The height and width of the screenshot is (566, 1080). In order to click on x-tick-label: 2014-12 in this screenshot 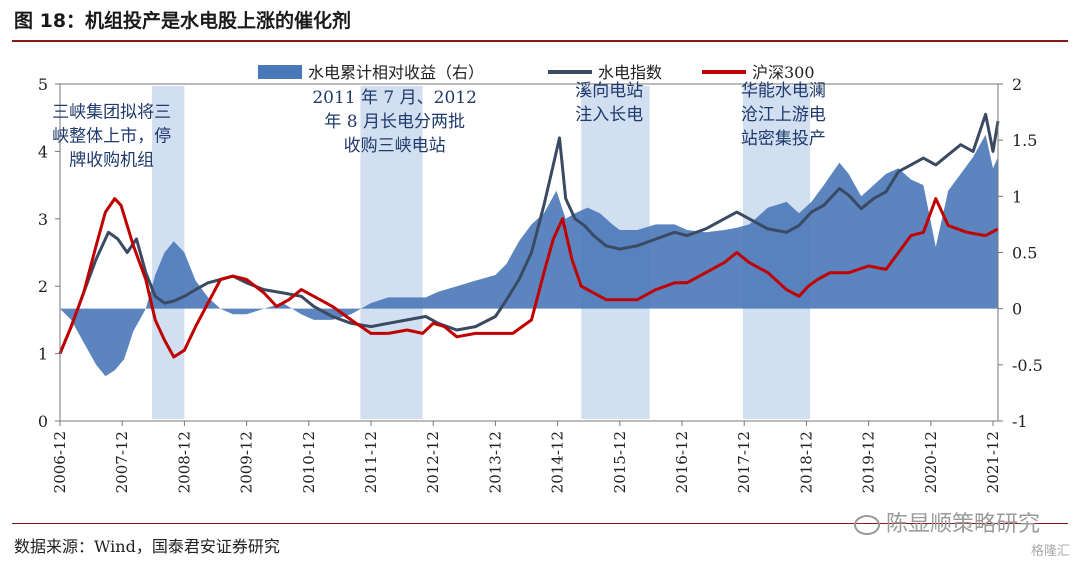, I will do `click(558, 462)`.